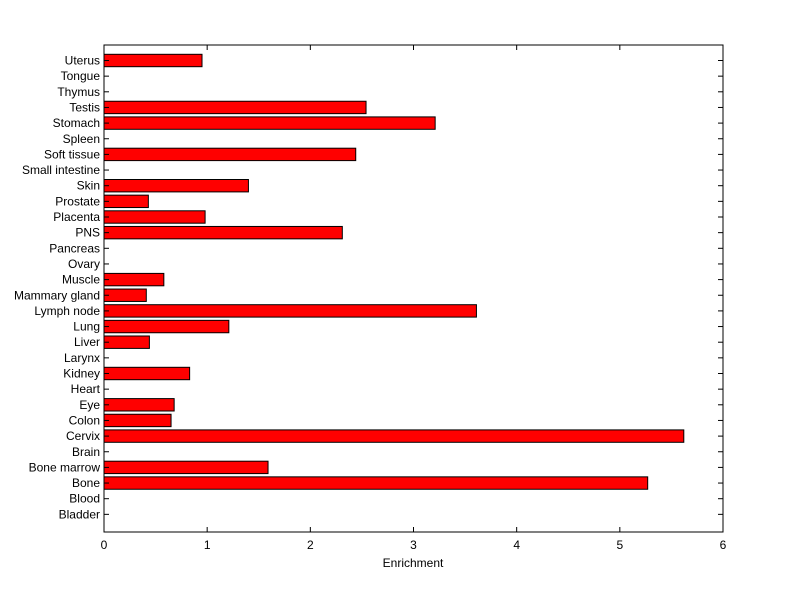 This screenshot has width=800, height=599. What do you see at coordinates (76, 123) in the screenshot?
I see `y-tick-label: Stomach` at bounding box center [76, 123].